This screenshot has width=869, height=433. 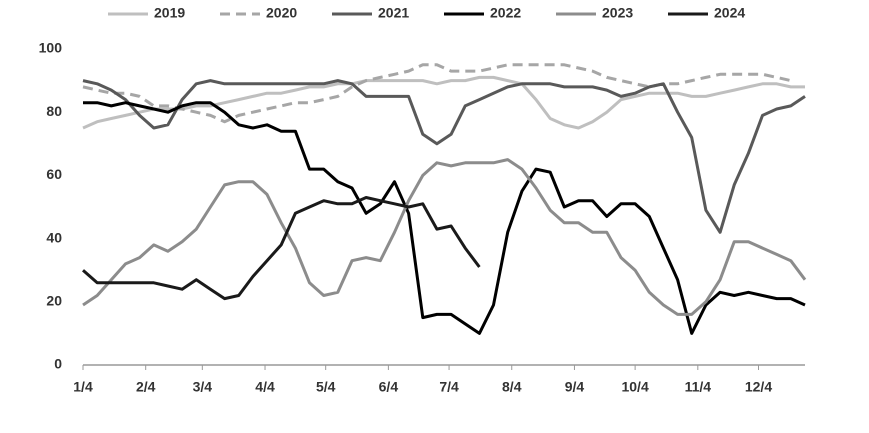 What do you see at coordinates (58, 364) in the screenshot?
I see `y-tick-label: 0` at bounding box center [58, 364].